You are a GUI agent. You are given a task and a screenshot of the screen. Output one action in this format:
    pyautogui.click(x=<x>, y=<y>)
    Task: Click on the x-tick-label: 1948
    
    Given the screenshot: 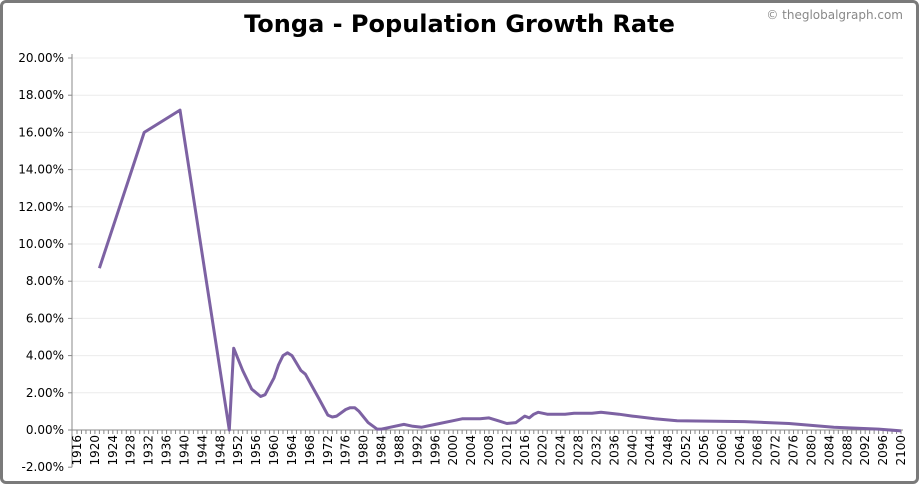 What is the action you would take?
    pyautogui.click(x=220, y=450)
    